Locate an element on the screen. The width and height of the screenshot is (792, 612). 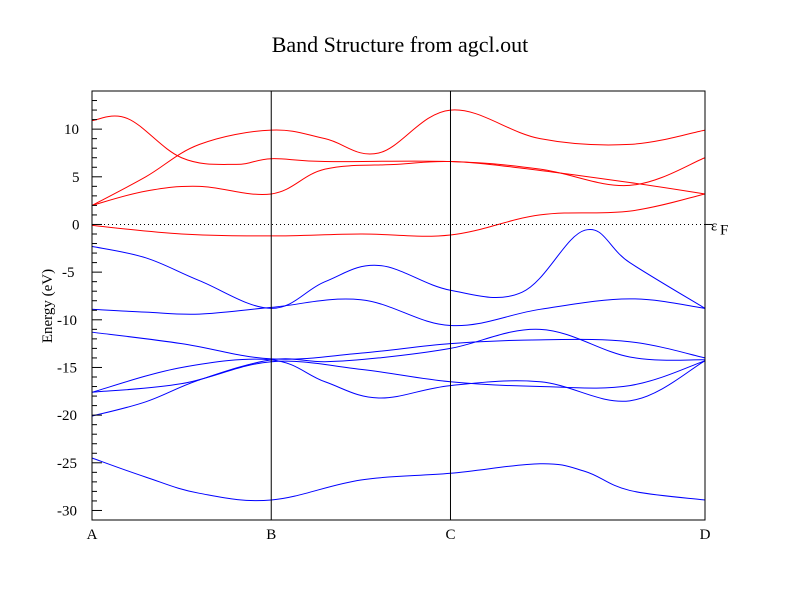
y-tick-label--25: -25 is located at coordinates (67, 464).